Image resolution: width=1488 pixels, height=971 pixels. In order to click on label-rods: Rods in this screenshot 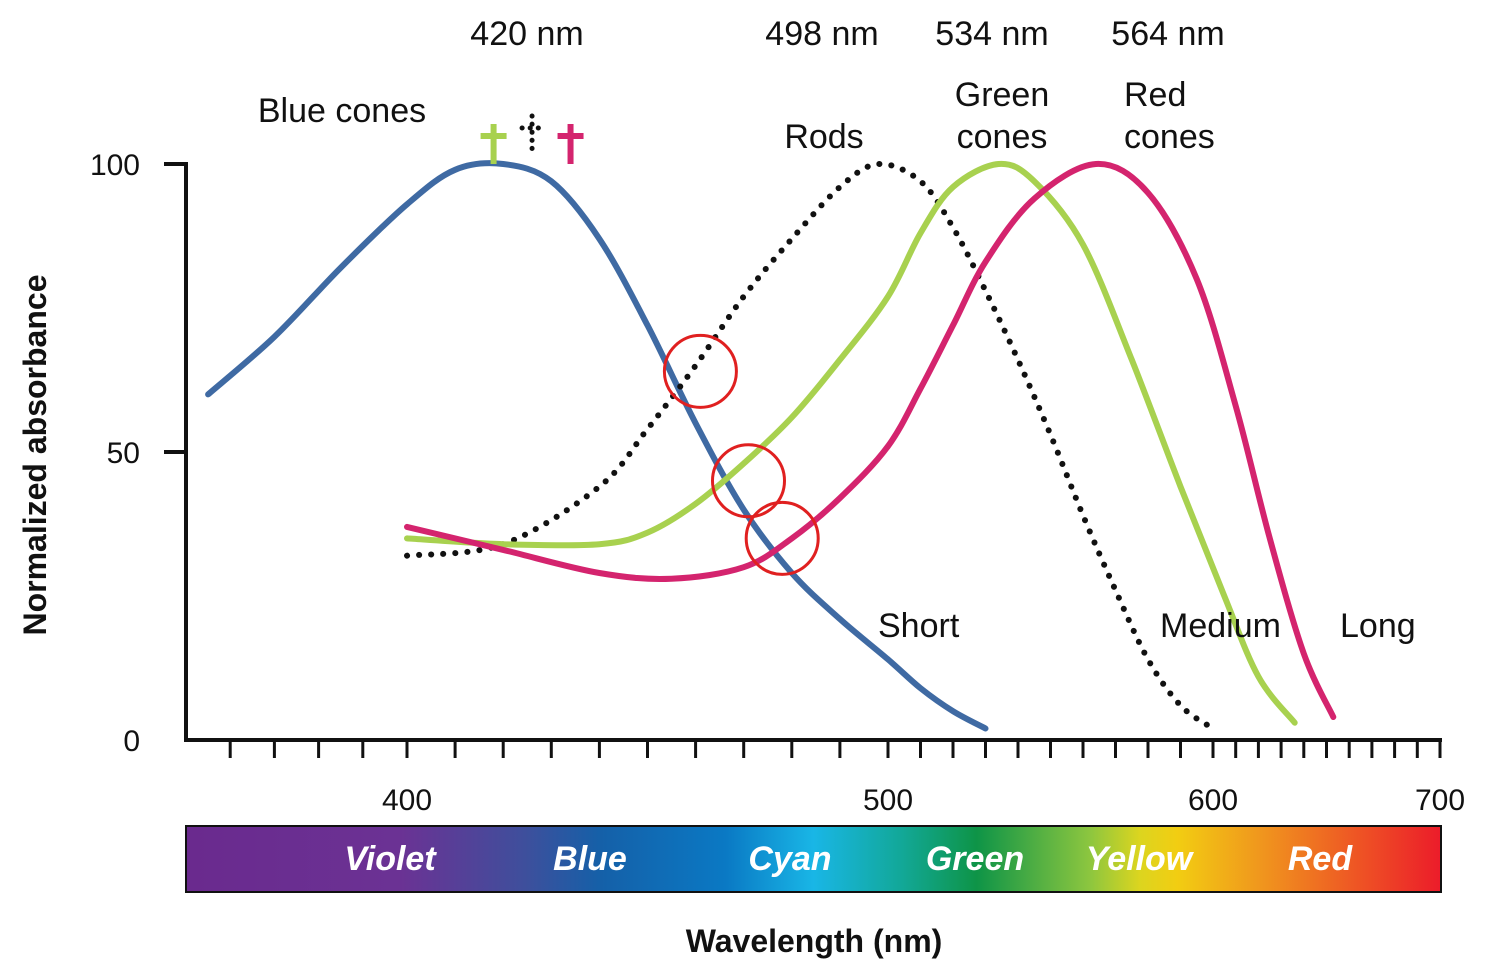, I will do `click(823, 137)`.